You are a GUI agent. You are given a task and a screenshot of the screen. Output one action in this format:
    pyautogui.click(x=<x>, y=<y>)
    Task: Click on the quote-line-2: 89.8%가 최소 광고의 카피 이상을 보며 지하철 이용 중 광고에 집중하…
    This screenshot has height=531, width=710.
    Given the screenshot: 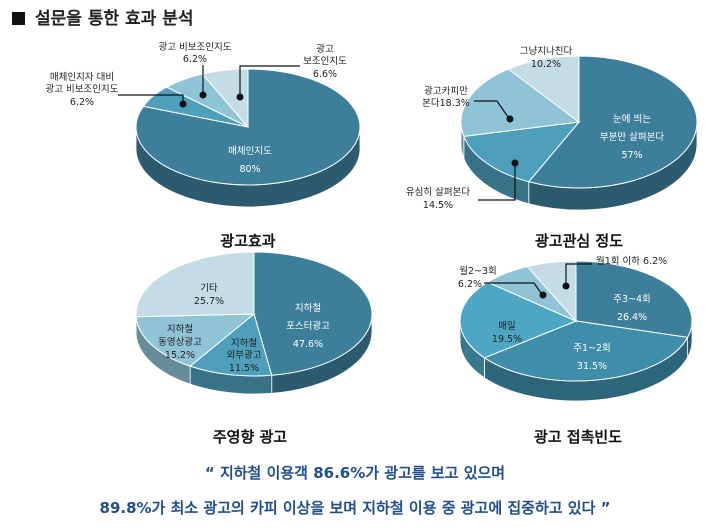 What is the action you would take?
    pyautogui.click(x=355, y=508)
    